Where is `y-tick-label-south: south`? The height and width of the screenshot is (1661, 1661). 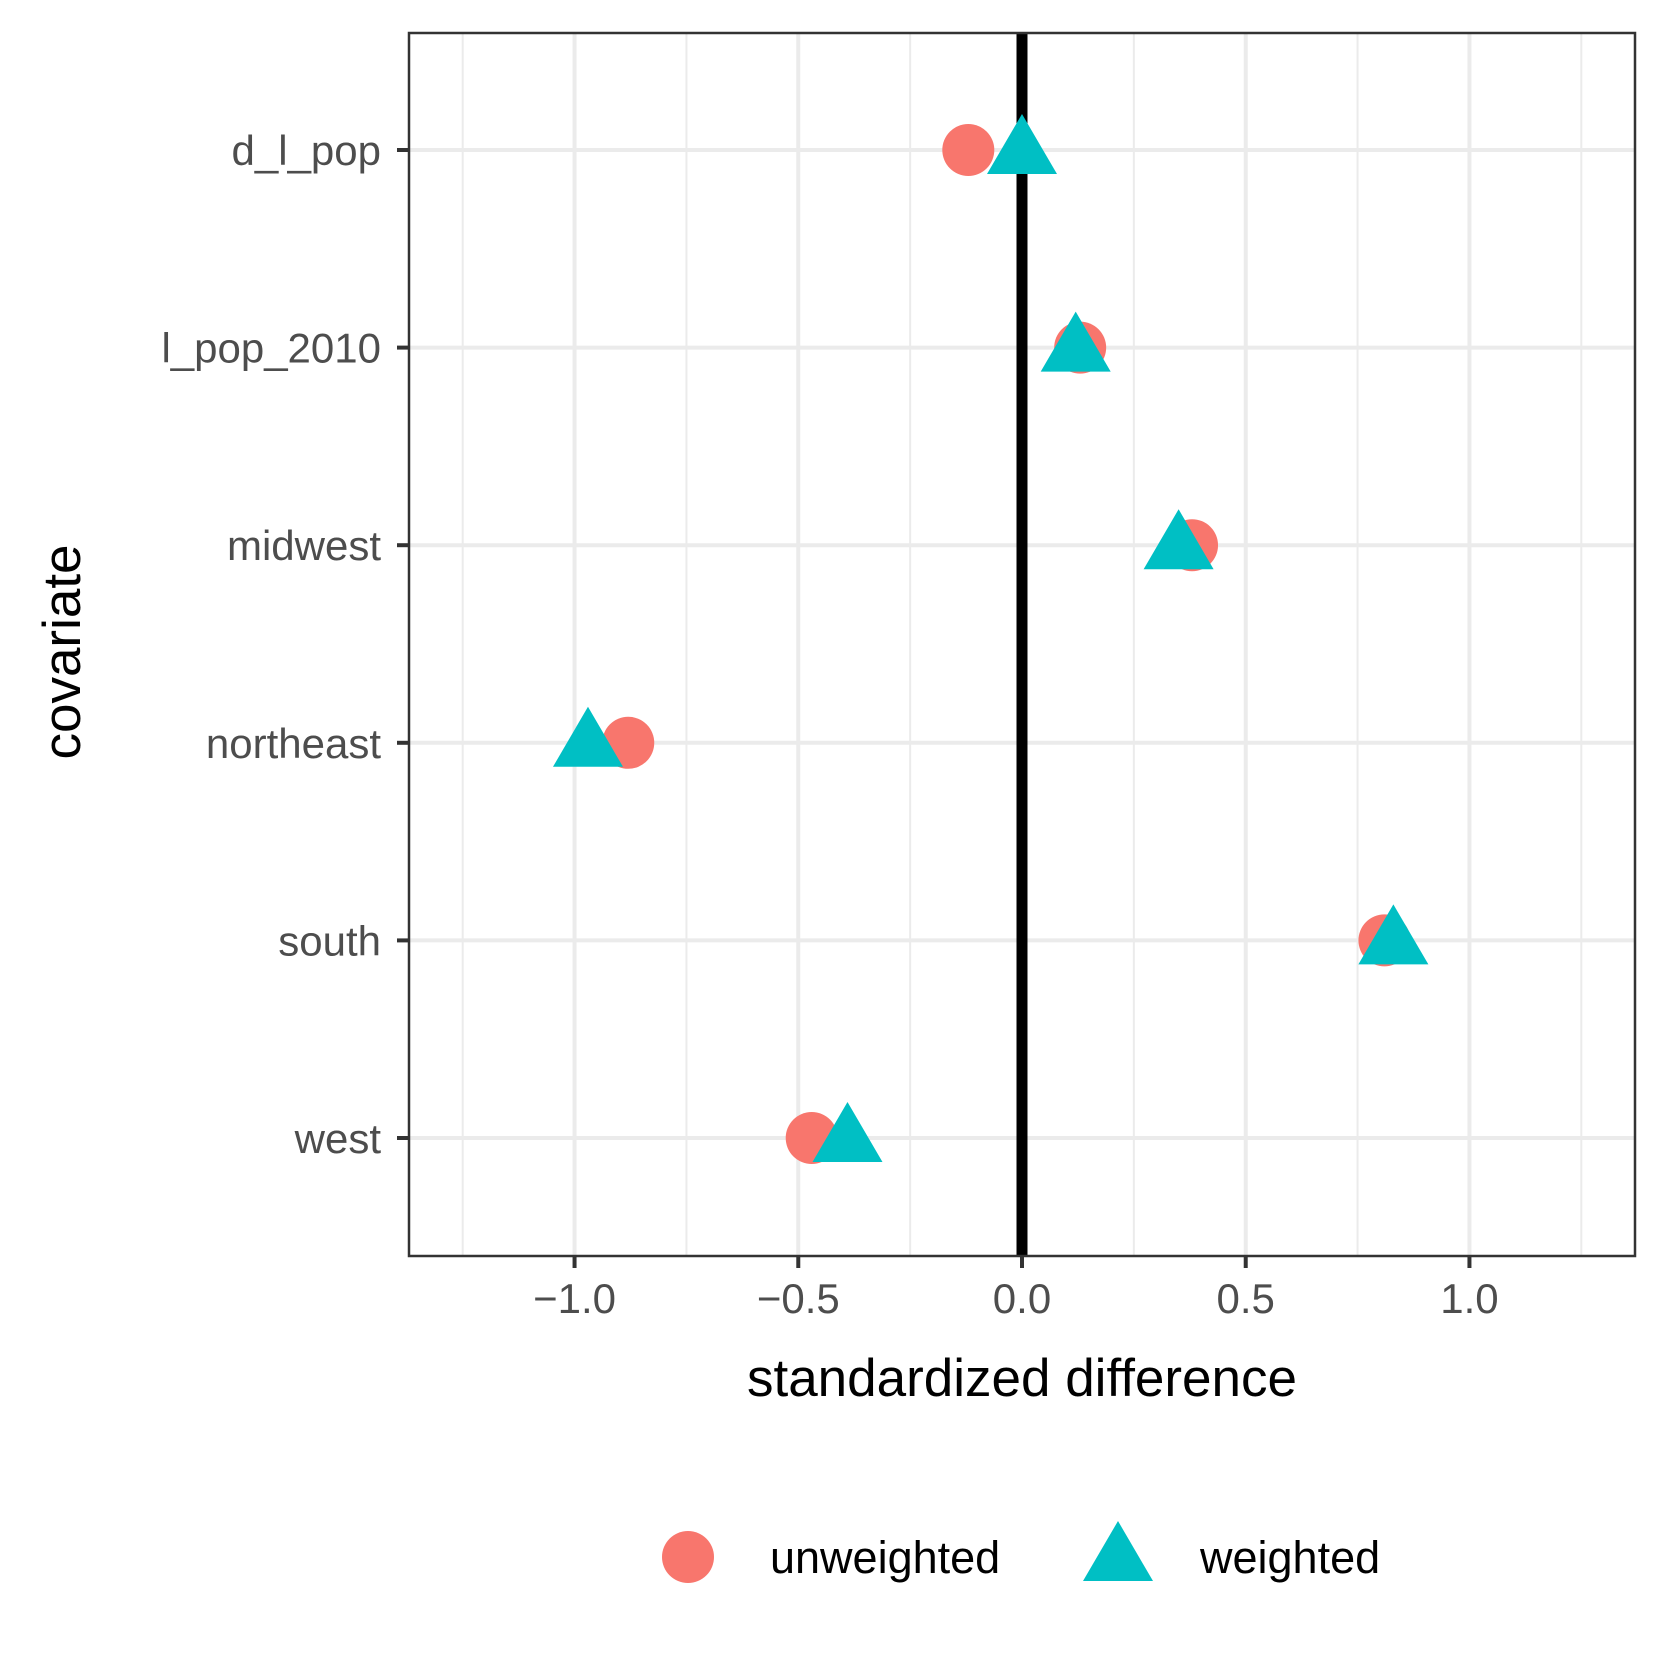 y-tick-label-south: south is located at coordinates (329, 940).